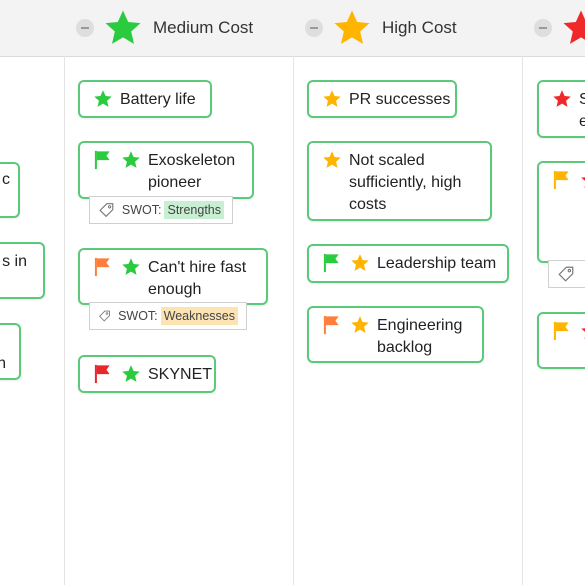 This screenshot has width=585, height=585. I want to click on column-header-partial, so click(559, 28).